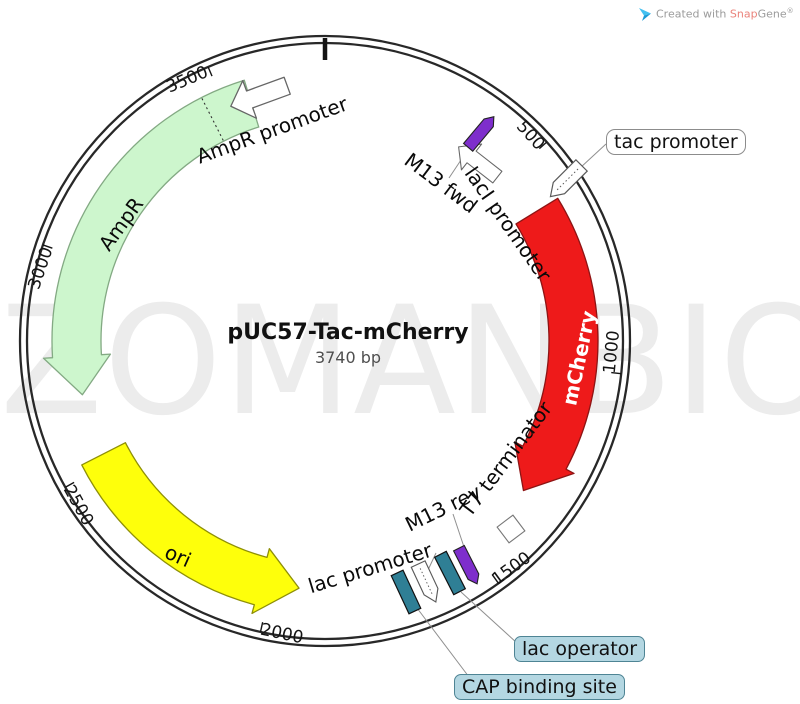  I want to click on snapgene-logo-icon, so click(645, 14).